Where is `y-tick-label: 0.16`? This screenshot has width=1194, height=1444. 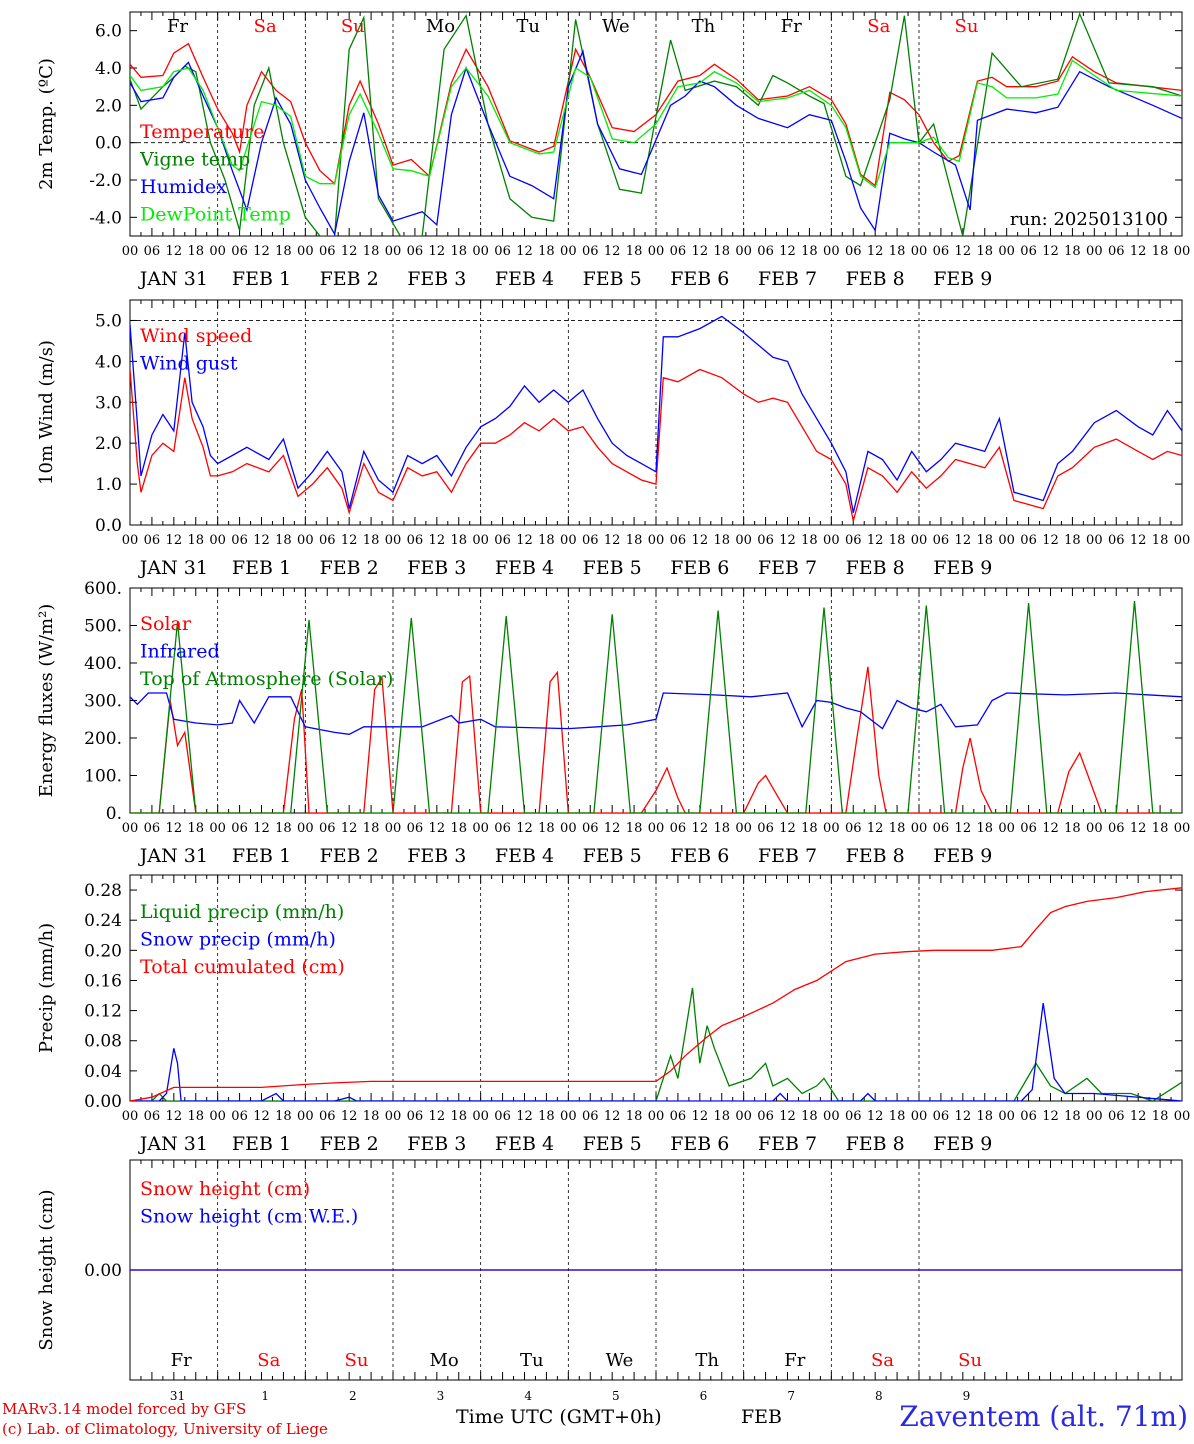
y-tick-label: 0.16 is located at coordinates (103, 981).